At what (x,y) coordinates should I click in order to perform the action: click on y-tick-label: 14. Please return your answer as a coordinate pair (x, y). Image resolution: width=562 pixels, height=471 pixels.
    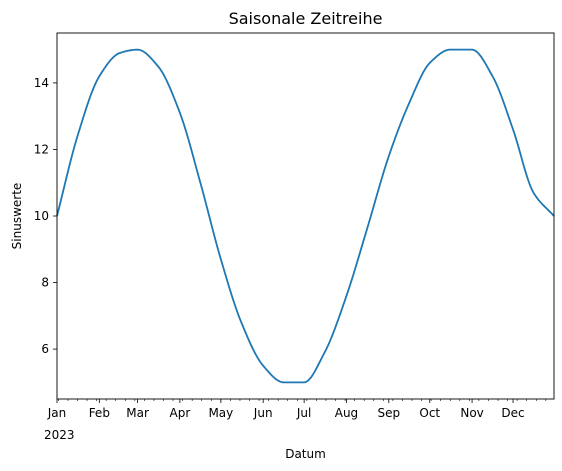
    Looking at the image, I should click on (41, 83).